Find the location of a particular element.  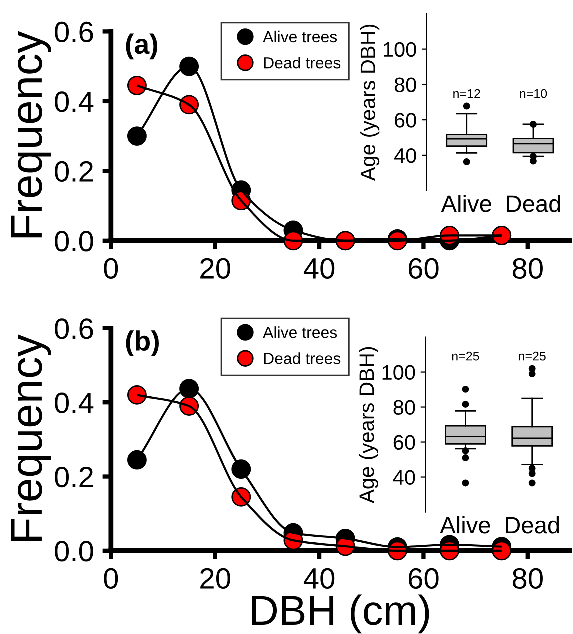

annotation: n=12 is located at coordinates (467, 93).